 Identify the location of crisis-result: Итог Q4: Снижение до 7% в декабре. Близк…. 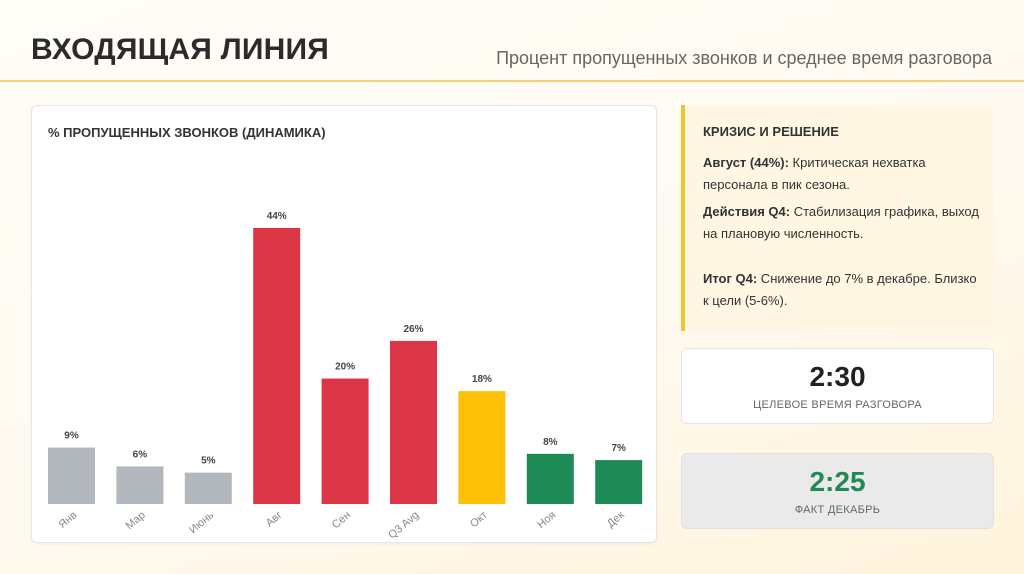
(844, 290).